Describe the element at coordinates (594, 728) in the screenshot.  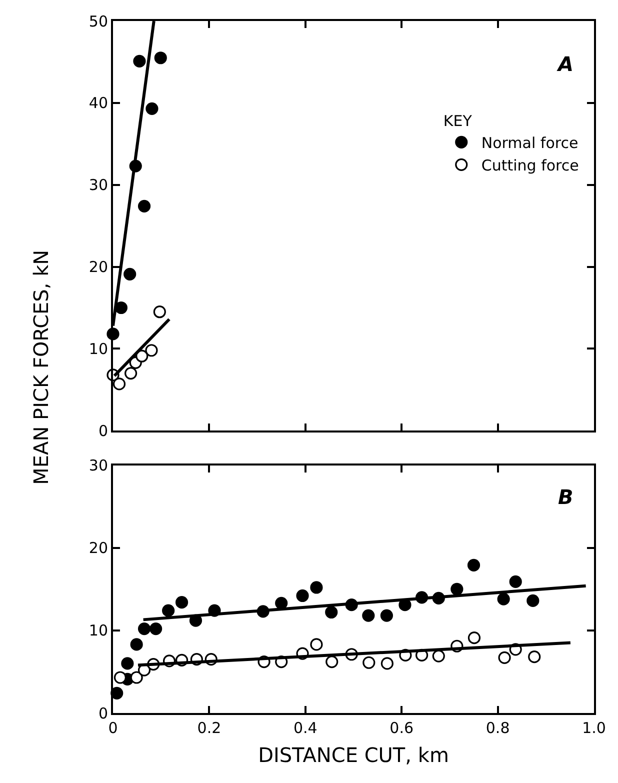
I see `x-tick-label: 1.0` at that location.